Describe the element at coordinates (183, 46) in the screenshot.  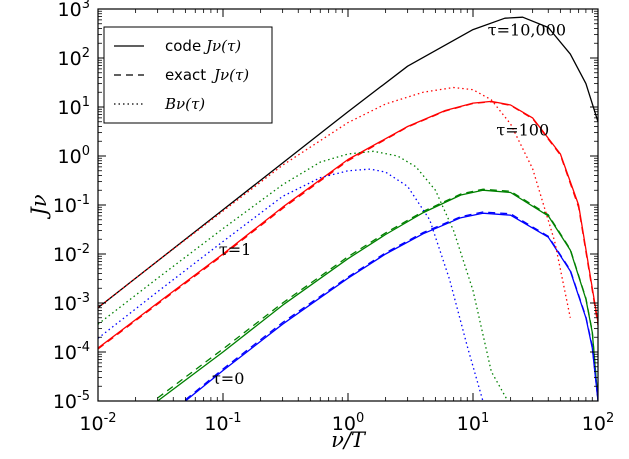
I see `legend-label-code: code` at that location.